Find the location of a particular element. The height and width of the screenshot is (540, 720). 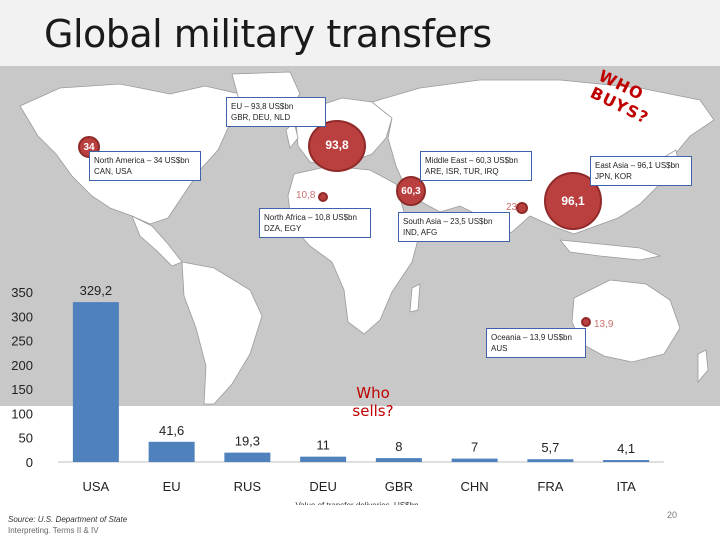

callout-oceania-line2: AUS is located at coordinates (499, 348).